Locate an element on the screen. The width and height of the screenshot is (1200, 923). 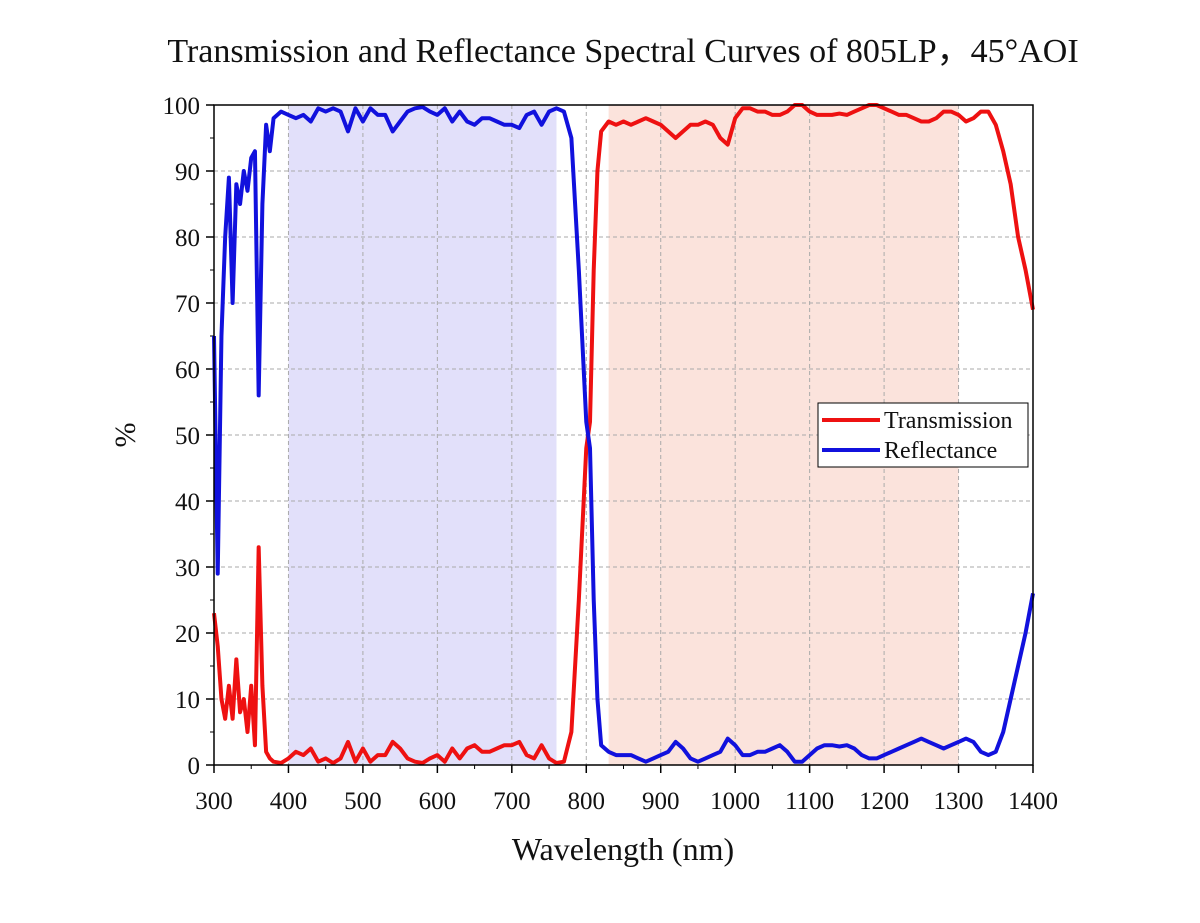
y-tick-label: 0 is located at coordinates (194, 766).